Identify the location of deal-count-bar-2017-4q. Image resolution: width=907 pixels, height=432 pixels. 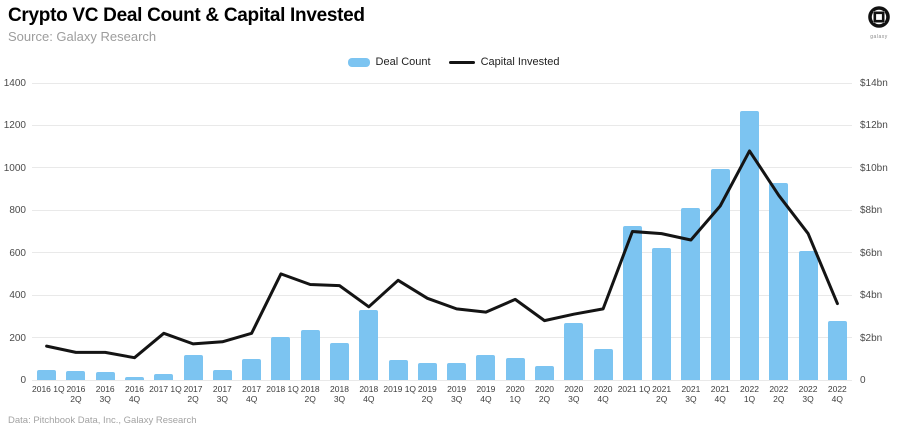
(252, 369).